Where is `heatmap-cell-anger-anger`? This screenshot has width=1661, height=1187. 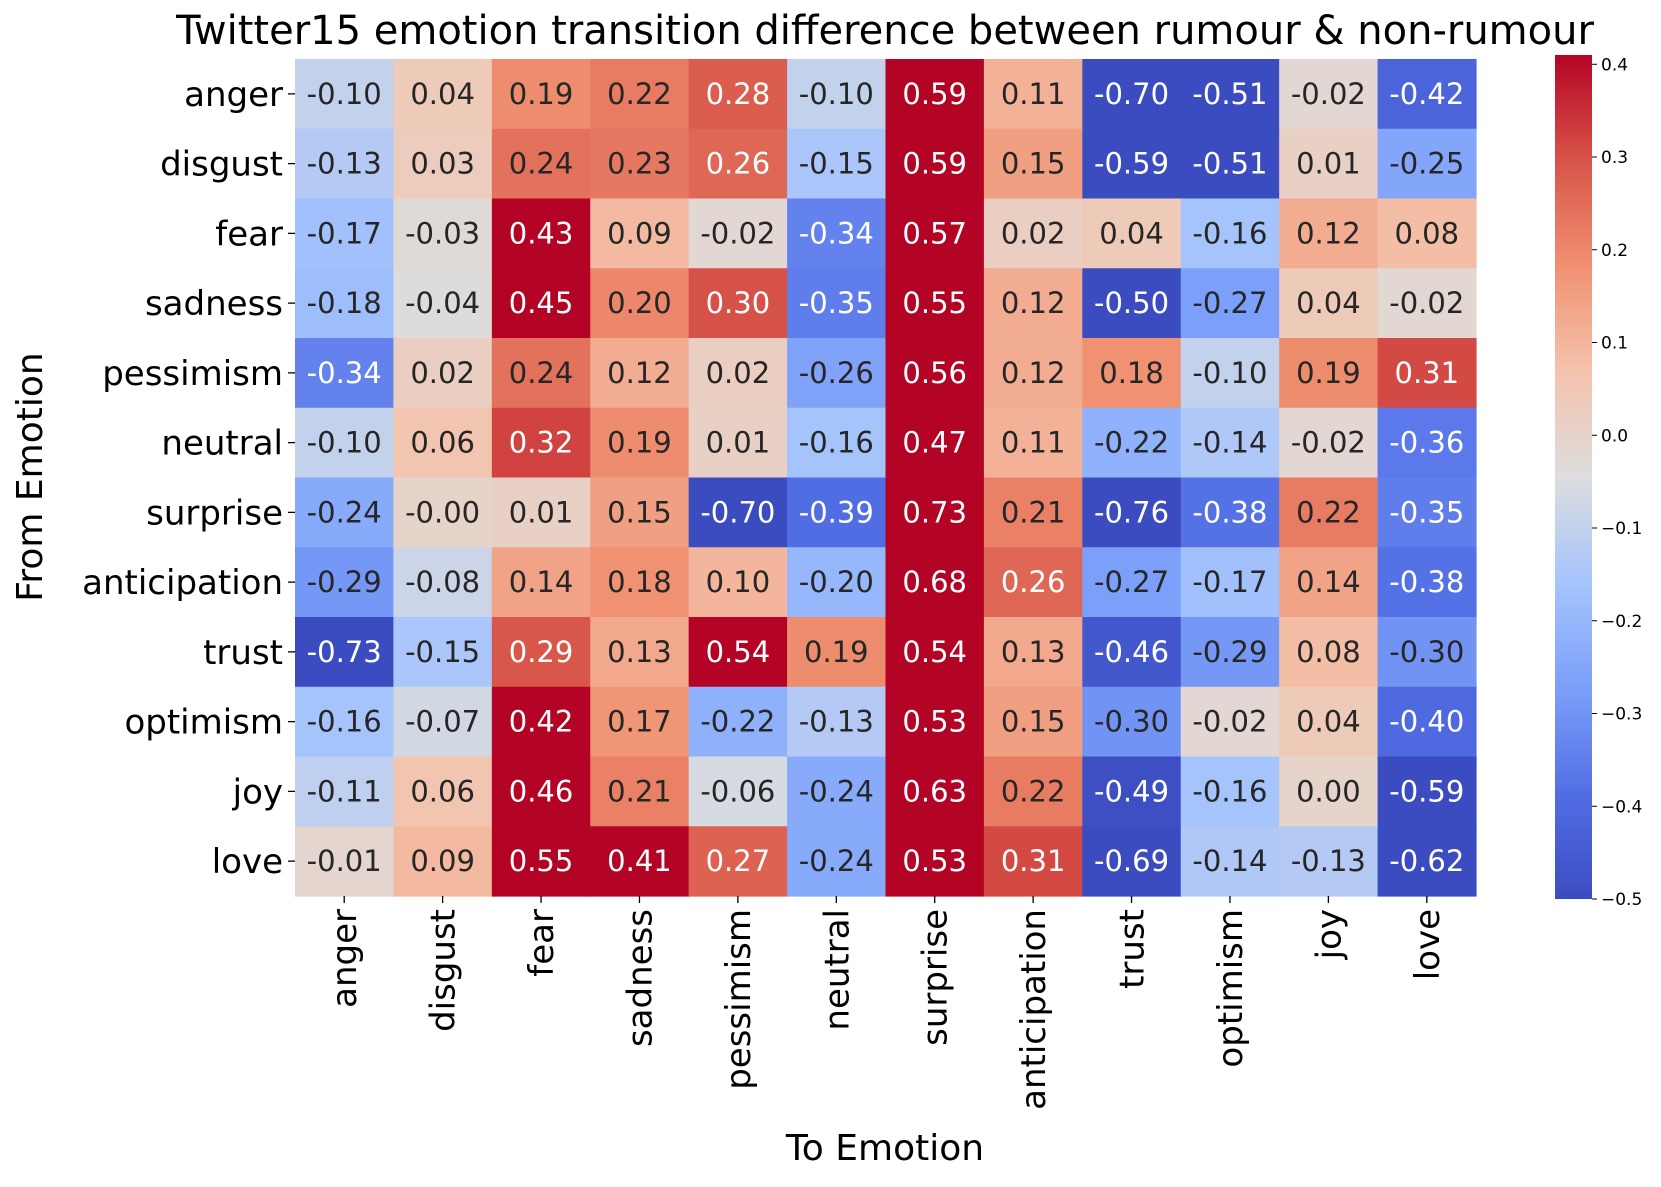
heatmap-cell-anger-anger is located at coordinates (345, 94).